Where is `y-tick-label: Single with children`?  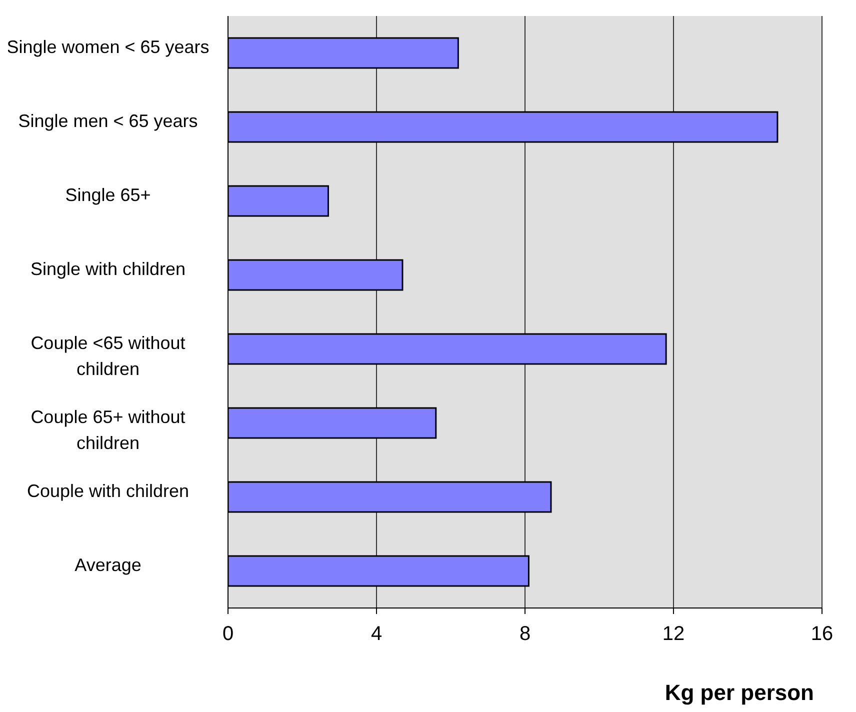
y-tick-label: Single with children is located at coordinates (108, 269).